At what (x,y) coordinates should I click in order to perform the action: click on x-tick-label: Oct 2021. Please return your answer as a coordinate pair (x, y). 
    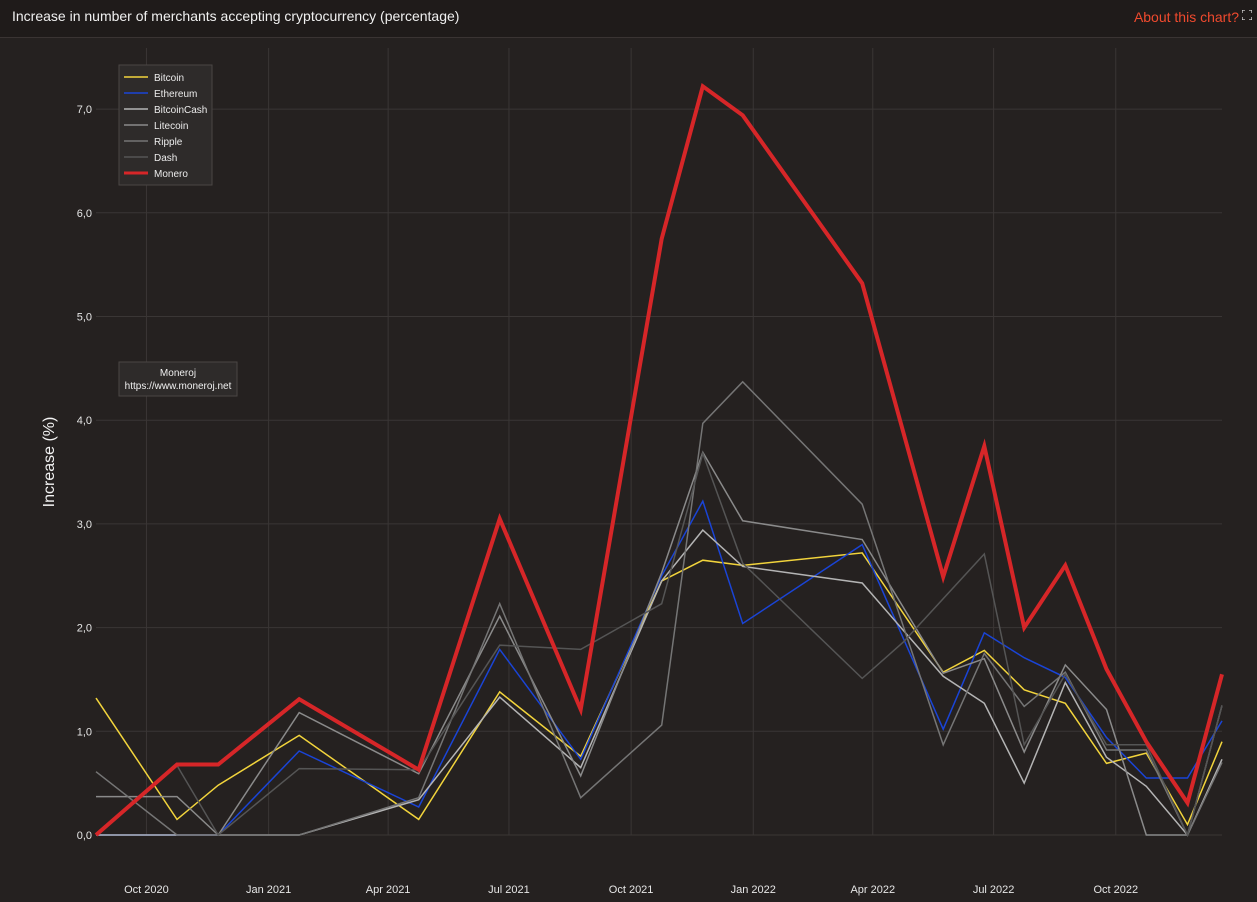
    Looking at the image, I should click on (631, 890).